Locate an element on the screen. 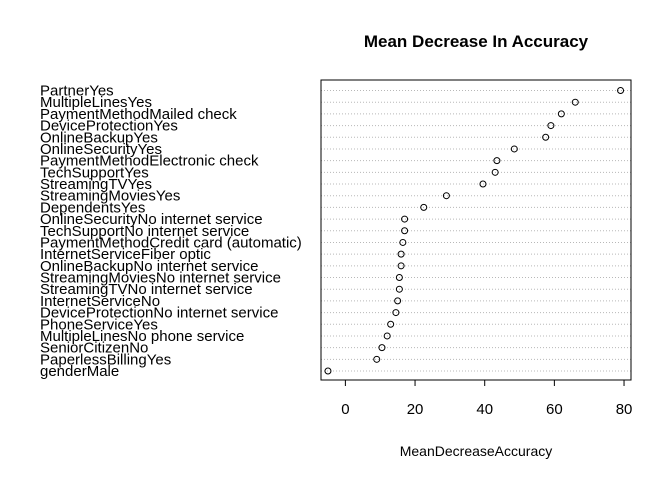  category-label: PaymentMethodCredit card (automatic) is located at coordinates (171, 242).